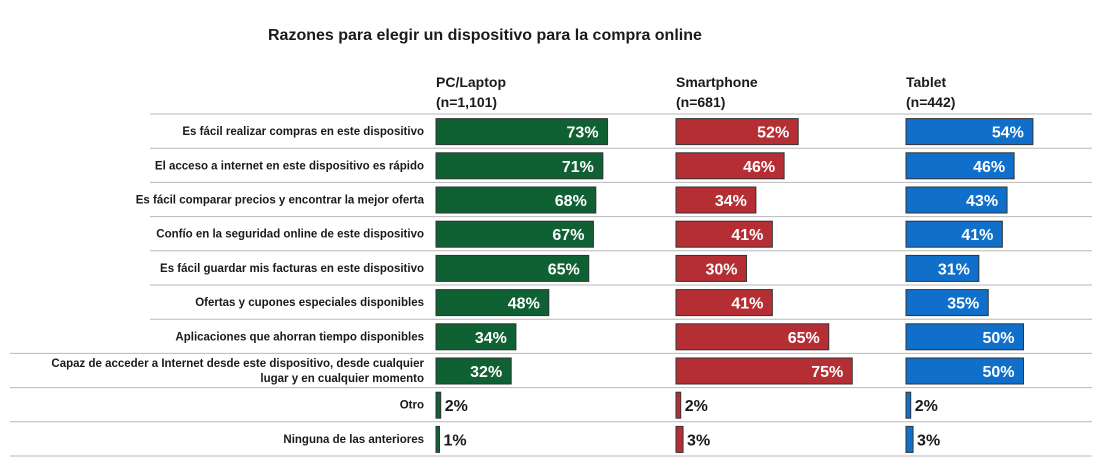 This screenshot has height=472, width=1101. I want to click on value-label: 67%, so click(568, 235).